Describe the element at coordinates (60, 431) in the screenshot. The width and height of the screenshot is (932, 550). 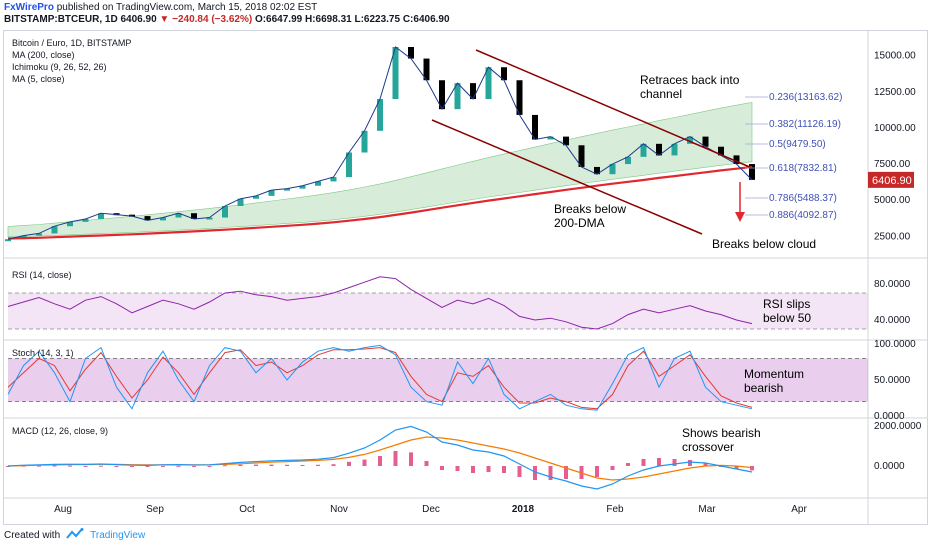
I see `macd-legend: MACD (12, 26, close, 9)` at that location.